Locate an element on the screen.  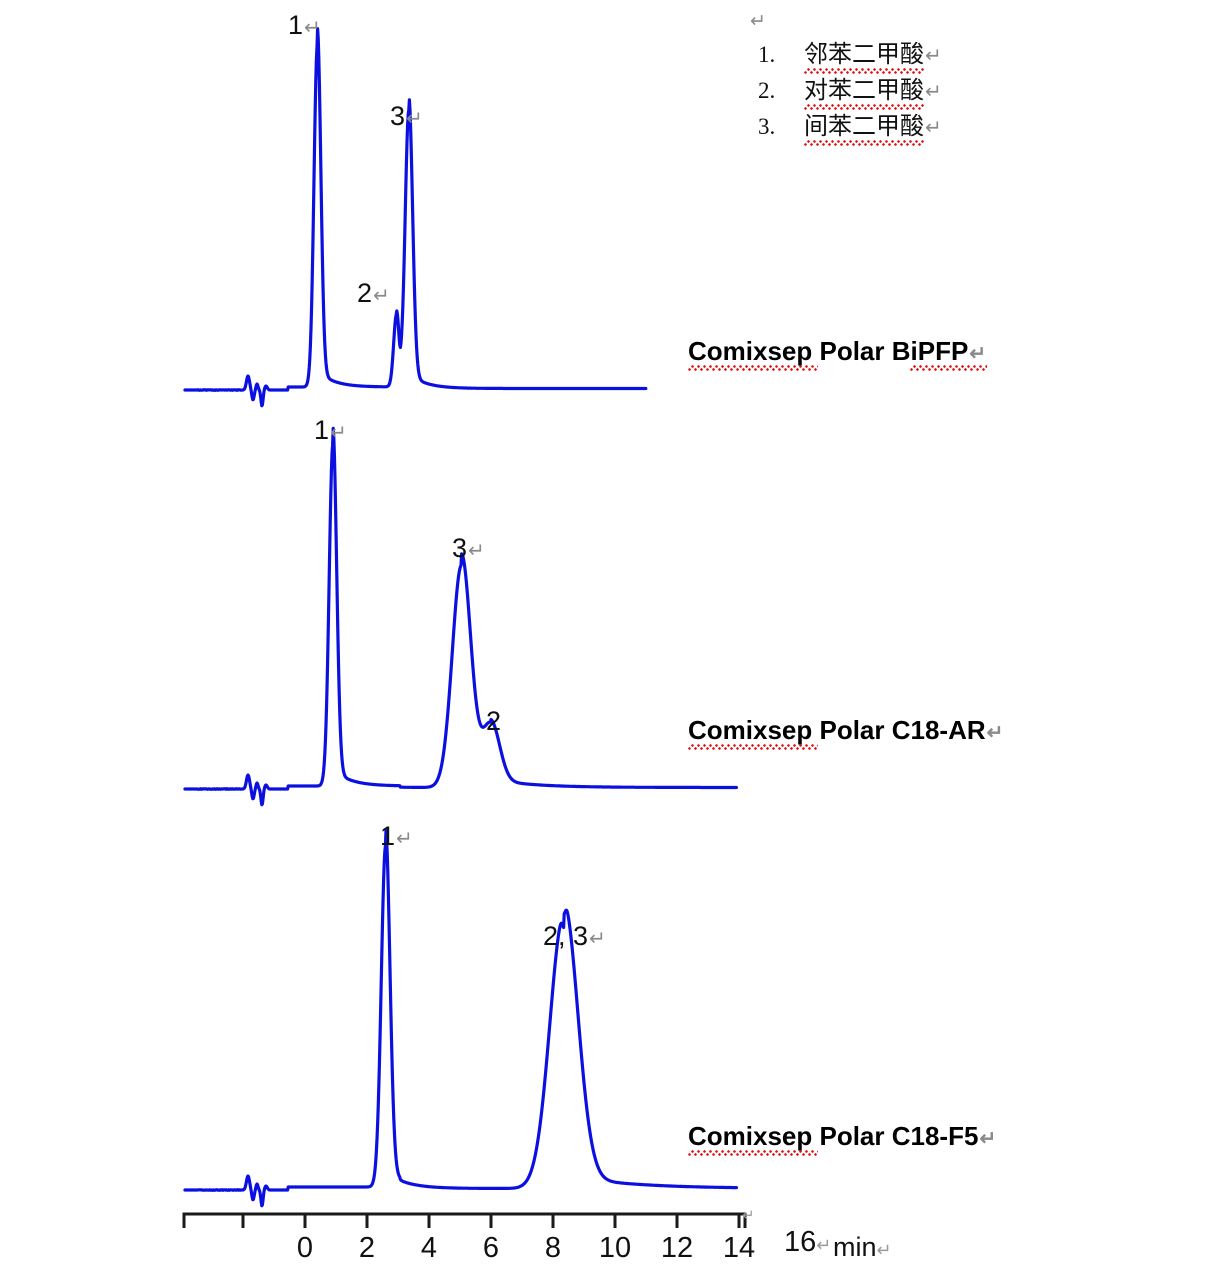
legend-item-2-name-wrap: 对苯二甲酸 is located at coordinates (864, 90).